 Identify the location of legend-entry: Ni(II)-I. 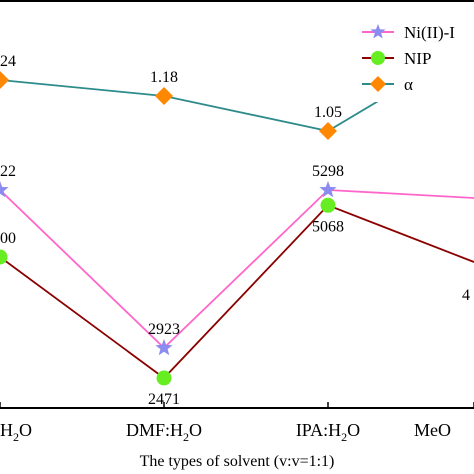
(408, 32).